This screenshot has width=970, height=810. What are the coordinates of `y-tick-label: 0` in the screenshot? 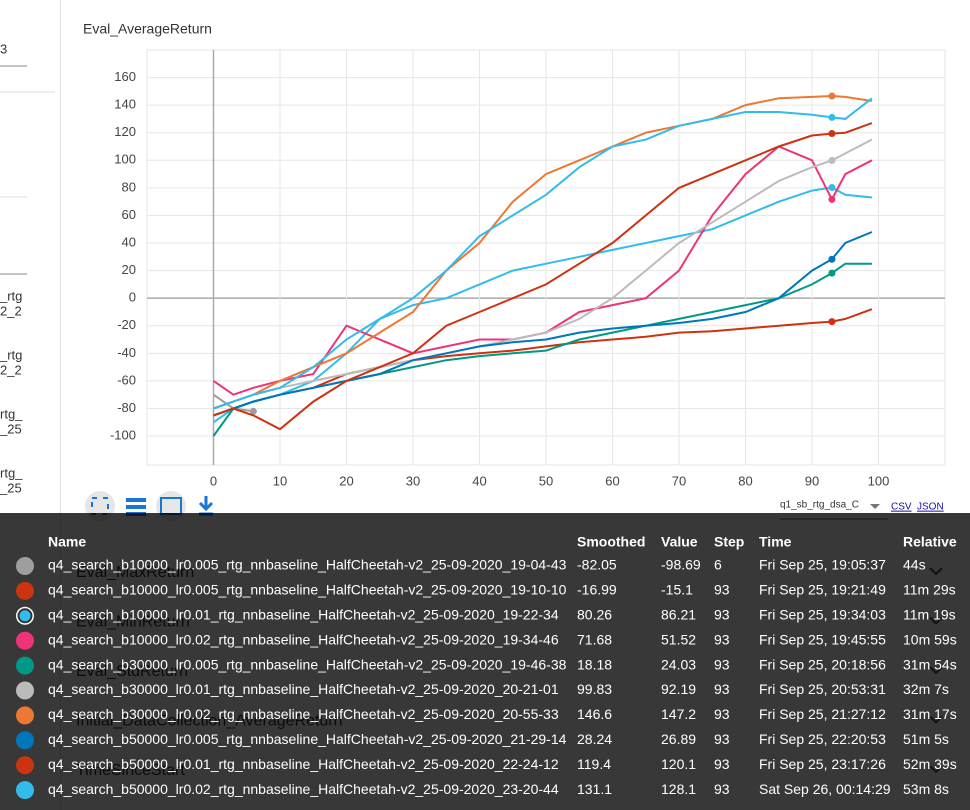 It's located at (132, 297).